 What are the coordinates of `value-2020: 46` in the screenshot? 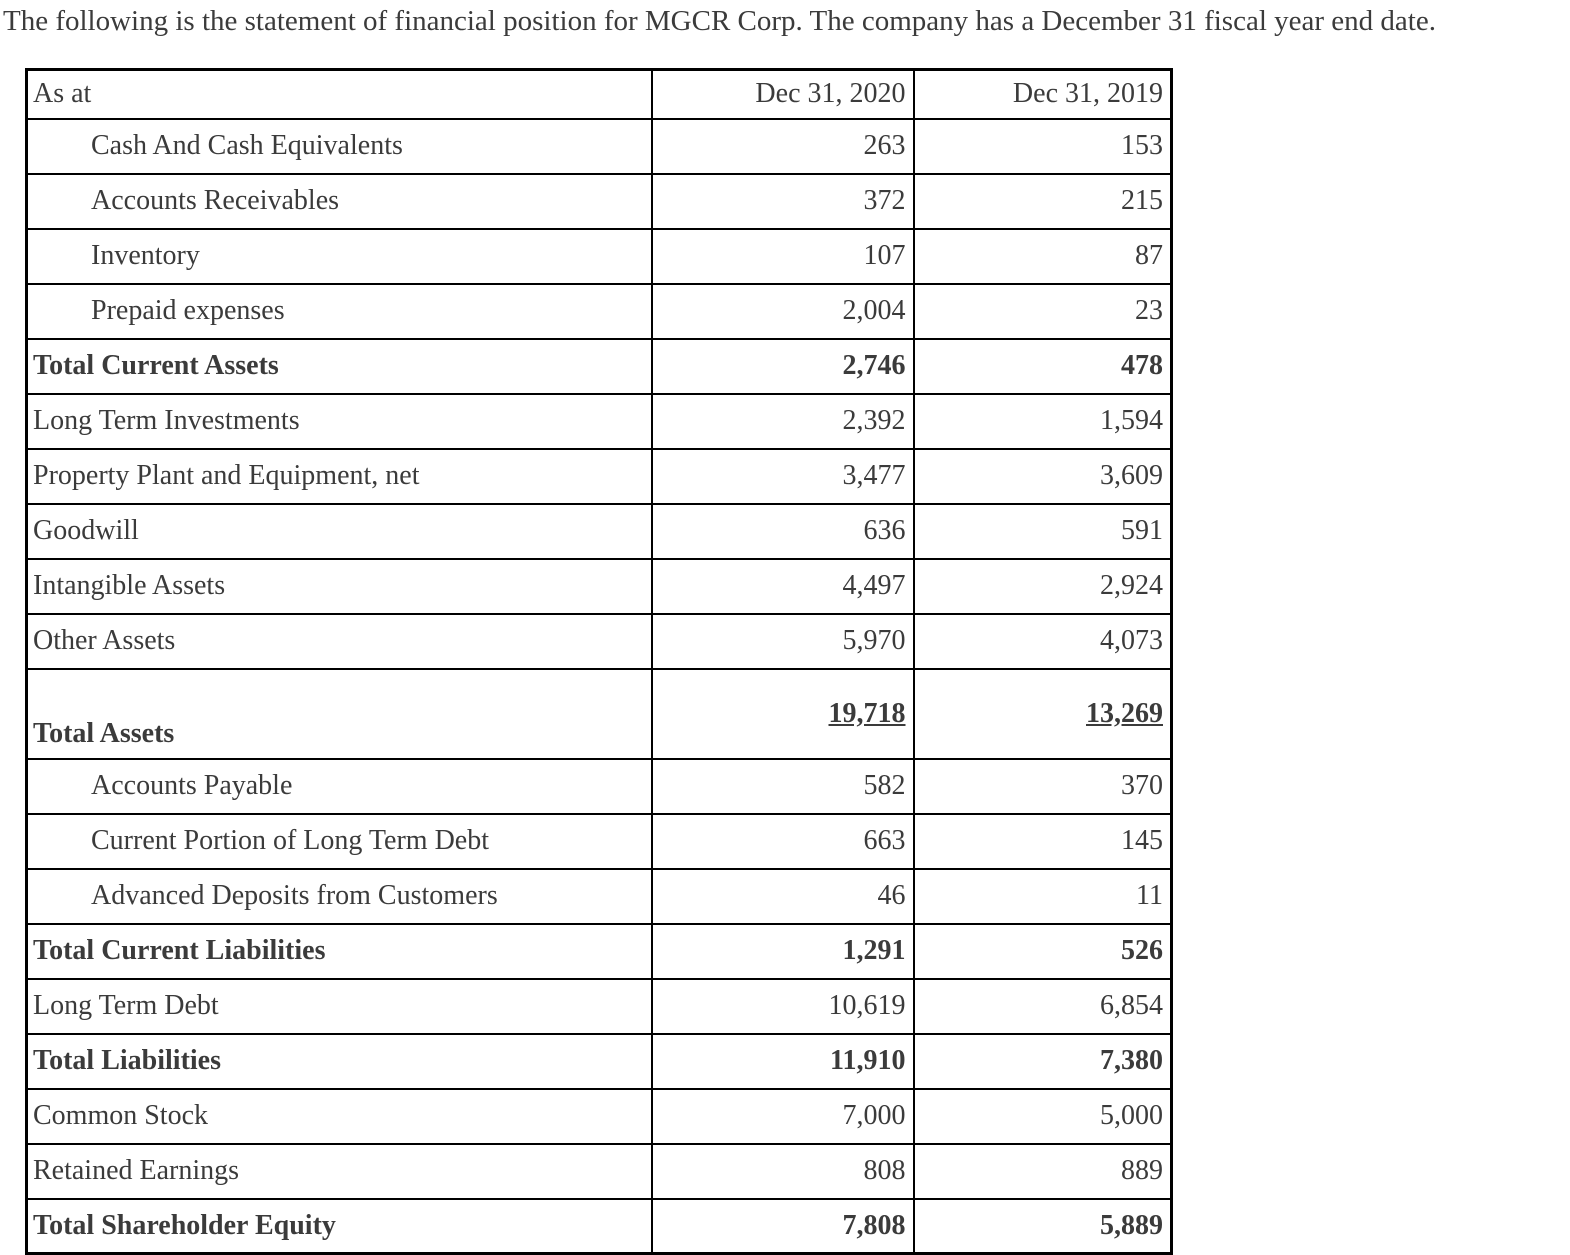 It's located at (782, 896).